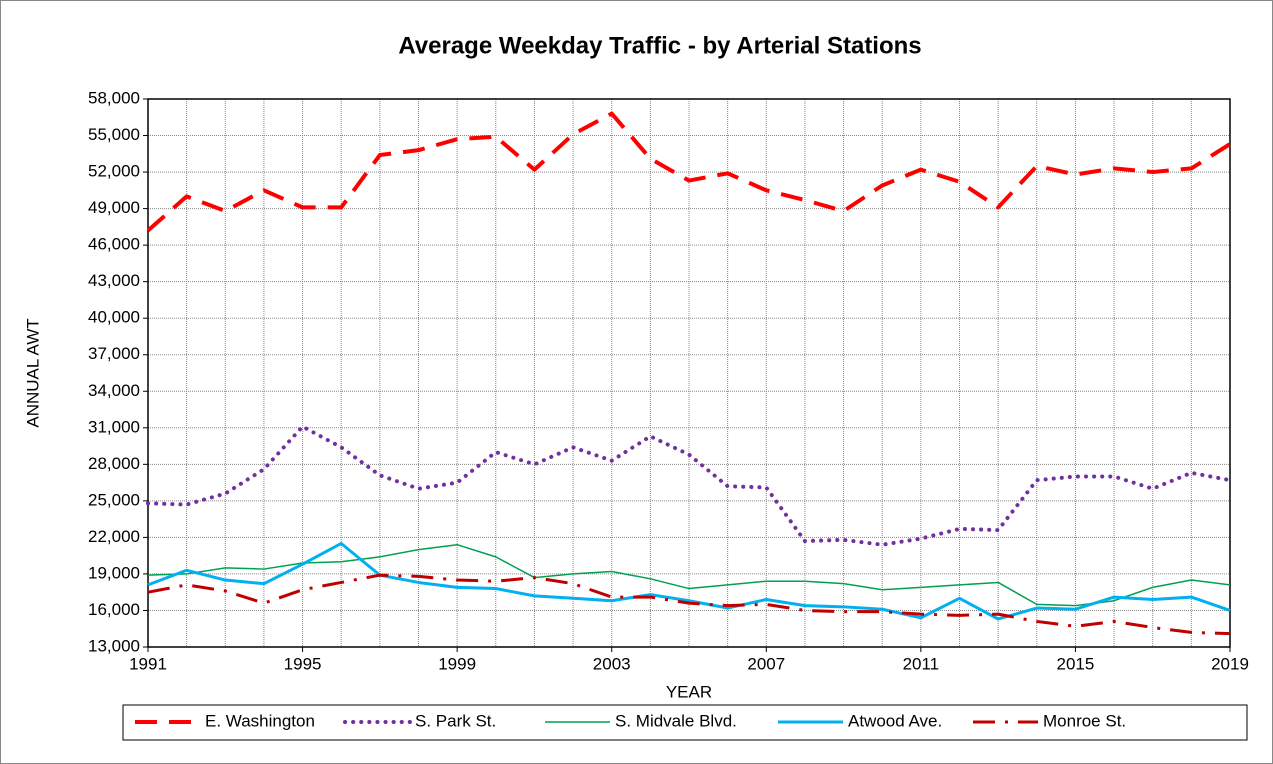 The height and width of the screenshot is (764, 1273). What do you see at coordinates (32, 372) in the screenshot?
I see `y-axis-label: ANNUAL AWT` at bounding box center [32, 372].